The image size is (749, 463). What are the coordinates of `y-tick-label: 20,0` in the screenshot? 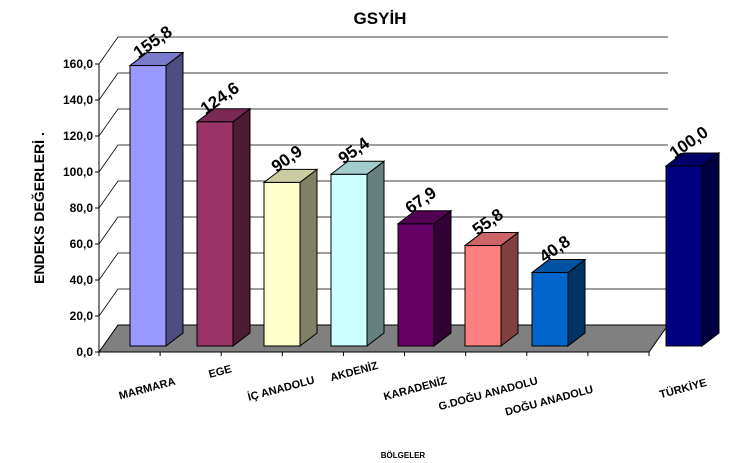 It's located at (82, 316).